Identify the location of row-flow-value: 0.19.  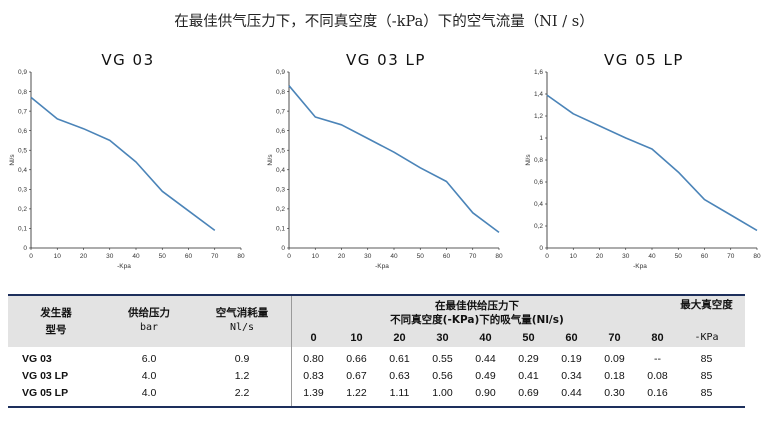
(571, 359).